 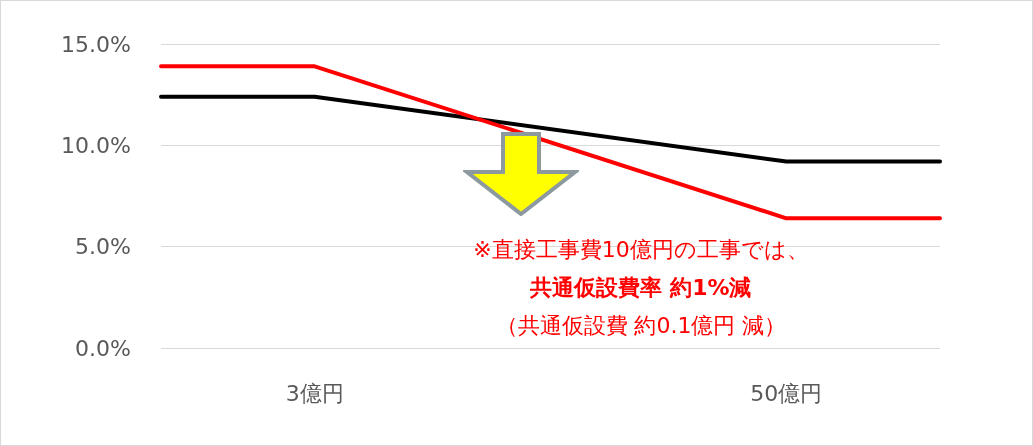 What do you see at coordinates (786, 393) in the screenshot?
I see `x-tick-label: 50億円` at bounding box center [786, 393].